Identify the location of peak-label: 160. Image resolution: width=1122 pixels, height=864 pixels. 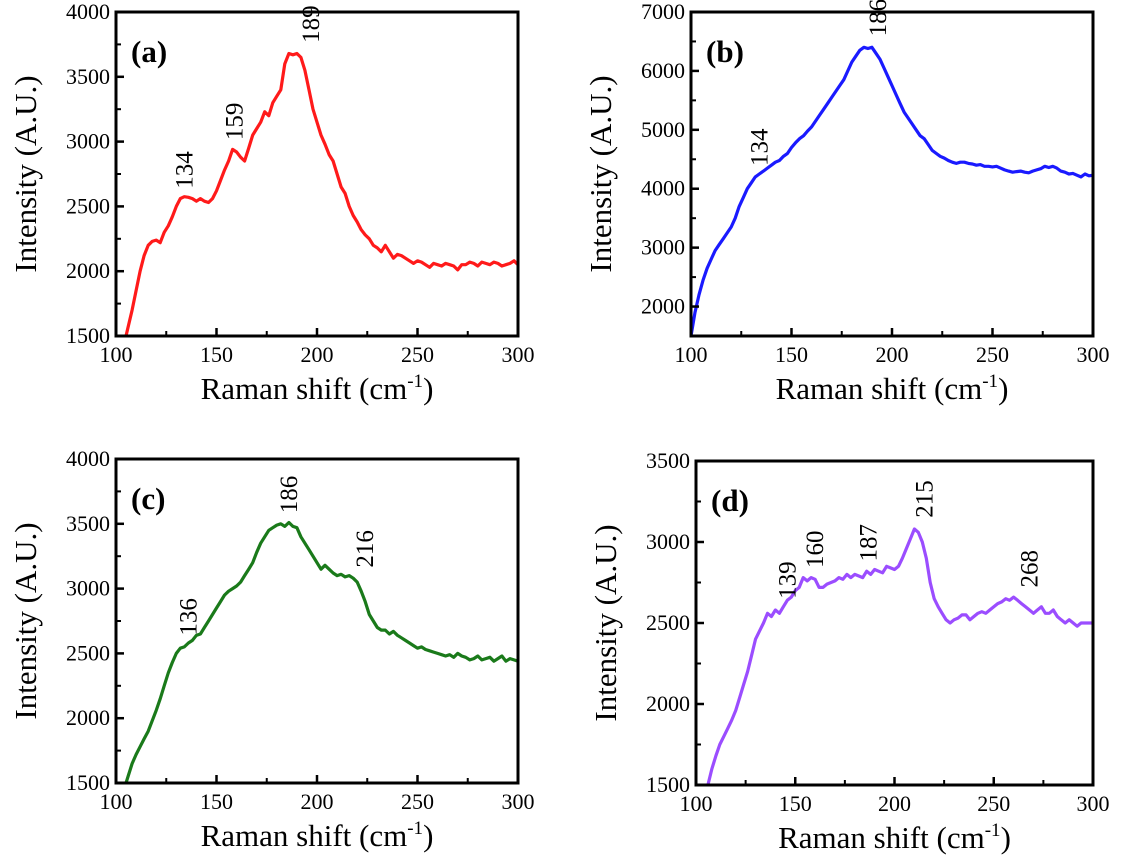
(815, 550).